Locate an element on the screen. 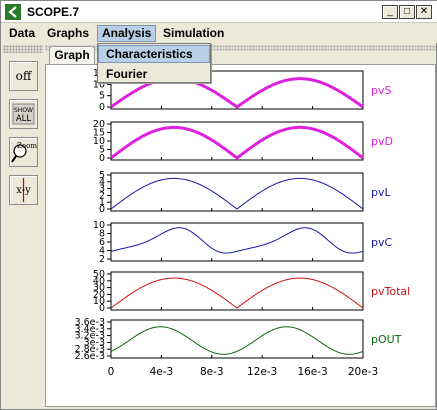  series-label-pOUT: pOUT is located at coordinates (386, 339).